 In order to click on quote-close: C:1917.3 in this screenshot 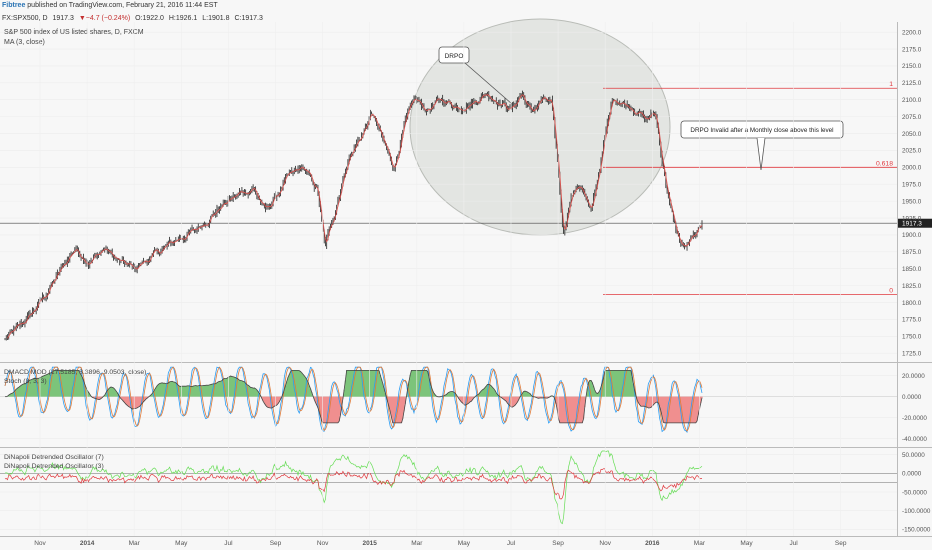, I will do `click(248, 18)`.